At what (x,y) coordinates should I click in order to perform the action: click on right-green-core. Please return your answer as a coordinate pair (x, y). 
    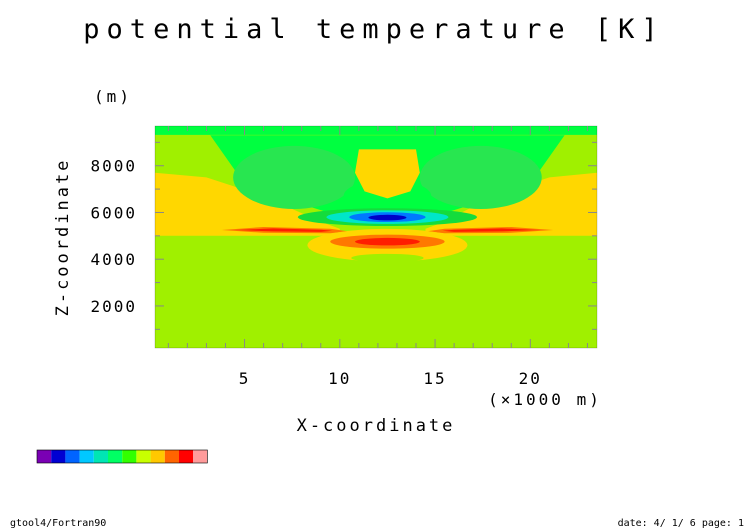
    Looking at the image, I should click on (480, 177).